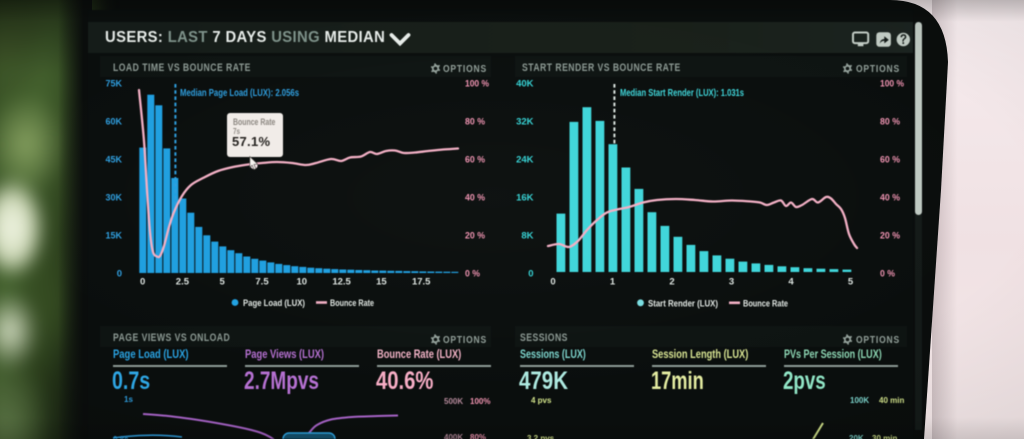 The image size is (1024, 439). I want to click on svg-text: 4, so click(791, 282).